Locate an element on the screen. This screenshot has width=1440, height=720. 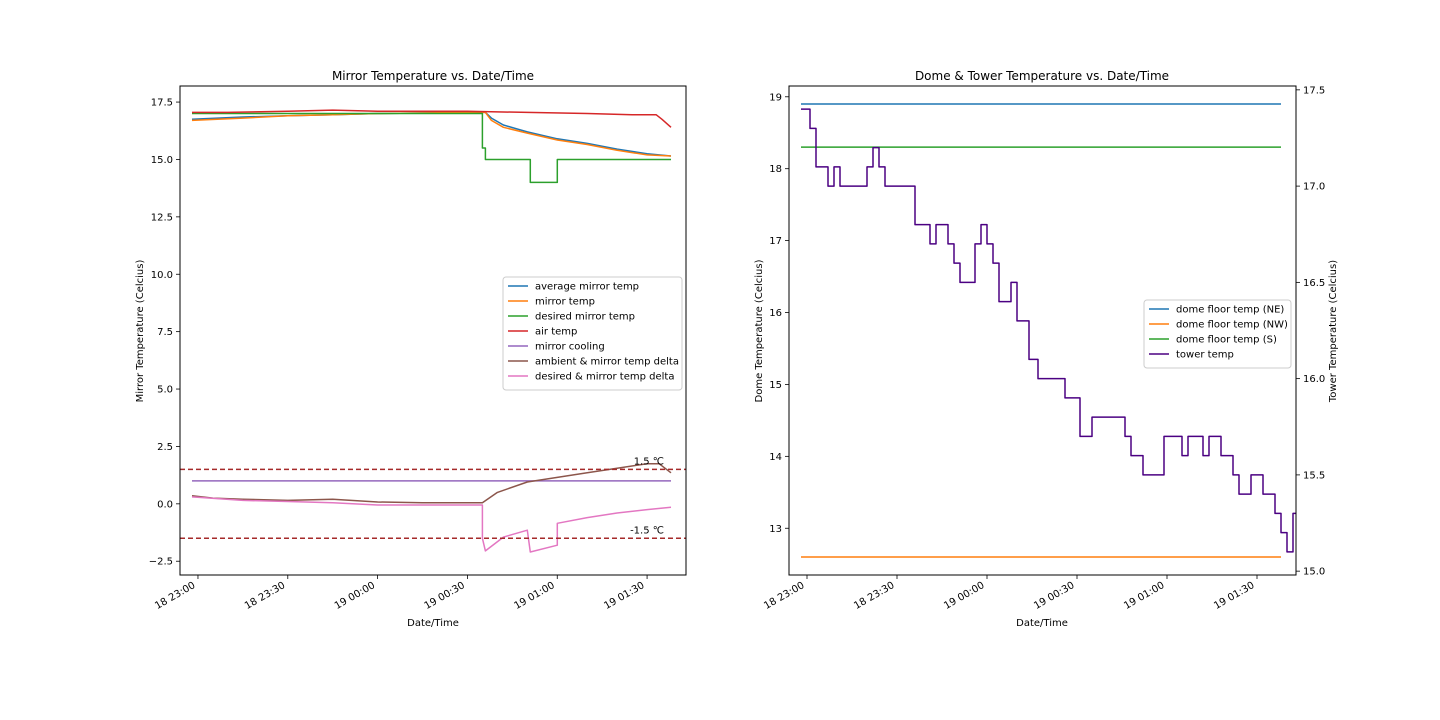
series-line-average-mirror-temp is located at coordinates (431, 134).